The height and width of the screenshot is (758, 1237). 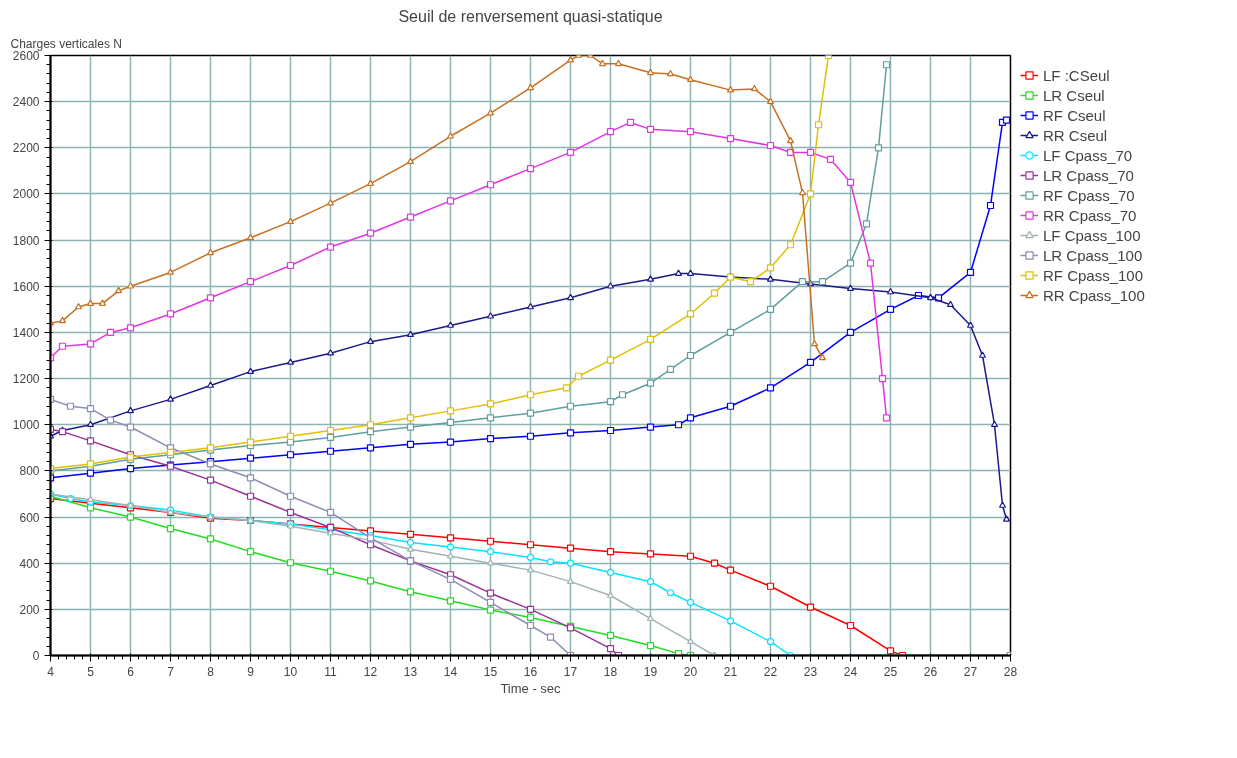 What do you see at coordinates (91, 671) in the screenshot?
I see `x-tick-label: 5` at bounding box center [91, 671].